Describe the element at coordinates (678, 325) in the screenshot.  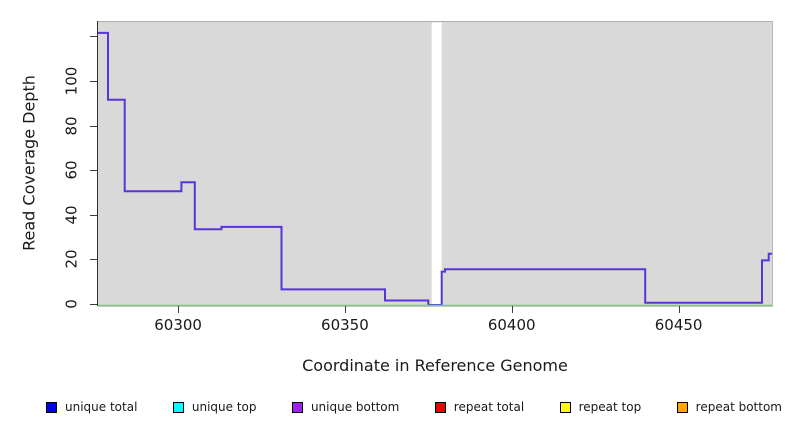
I see `x-tick-label: 60450` at that location.